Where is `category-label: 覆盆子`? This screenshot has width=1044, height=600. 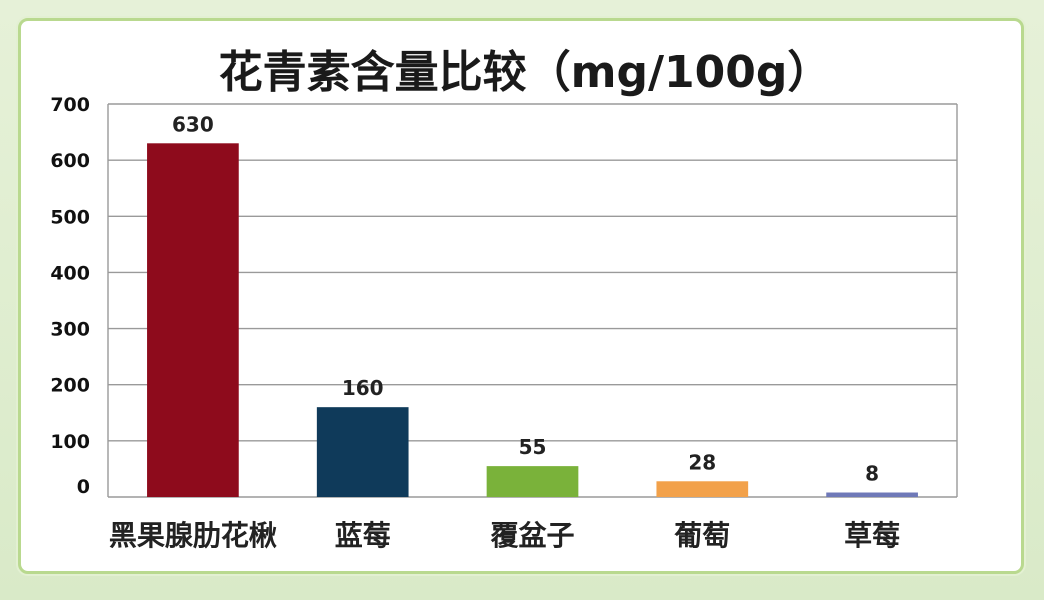
category-label: 覆盆子 is located at coordinates (531, 535).